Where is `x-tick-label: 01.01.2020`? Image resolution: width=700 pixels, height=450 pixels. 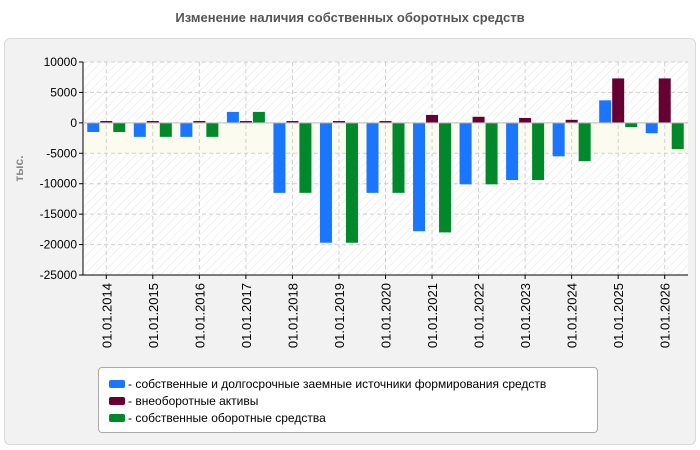 x-tick-label: 01.01.2020 is located at coordinates (386, 315).